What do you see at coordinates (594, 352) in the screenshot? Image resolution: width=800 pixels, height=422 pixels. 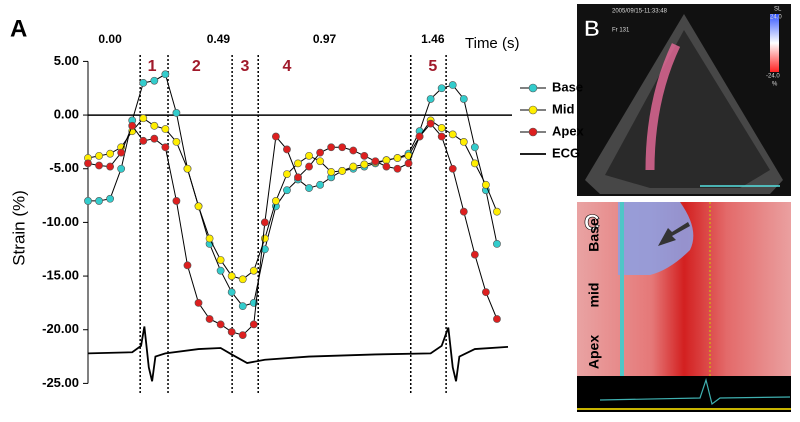 I see `row-label: Apex` at bounding box center [594, 352].